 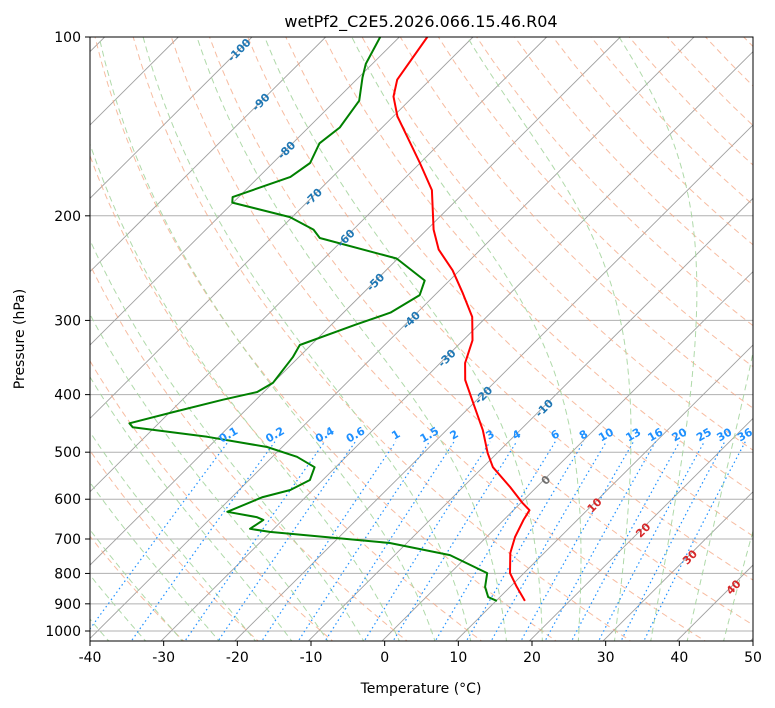 What do you see at coordinates (67, 500) in the screenshot?
I see `y-tick-label: 600` at bounding box center [67, 500].